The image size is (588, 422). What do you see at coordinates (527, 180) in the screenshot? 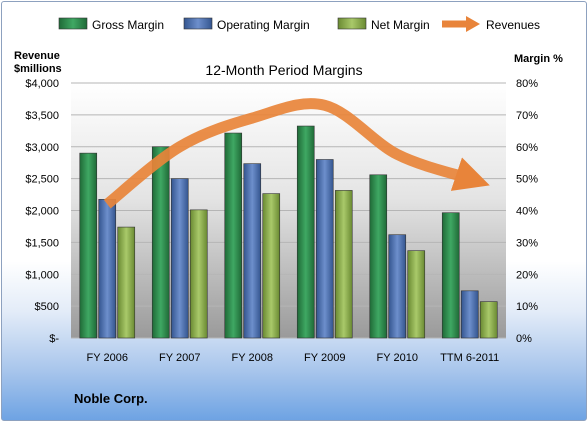
I see `right-tick-label: 50%` at bounding box center [527, 180].